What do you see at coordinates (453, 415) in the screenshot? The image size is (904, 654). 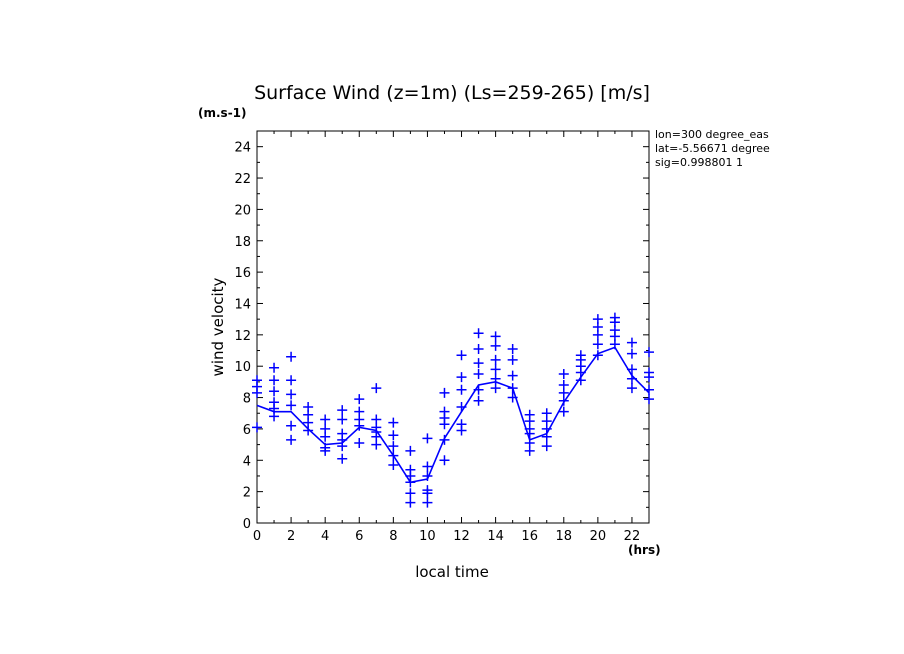 I see `mean-wind-line` at bounding box center [453, 415].